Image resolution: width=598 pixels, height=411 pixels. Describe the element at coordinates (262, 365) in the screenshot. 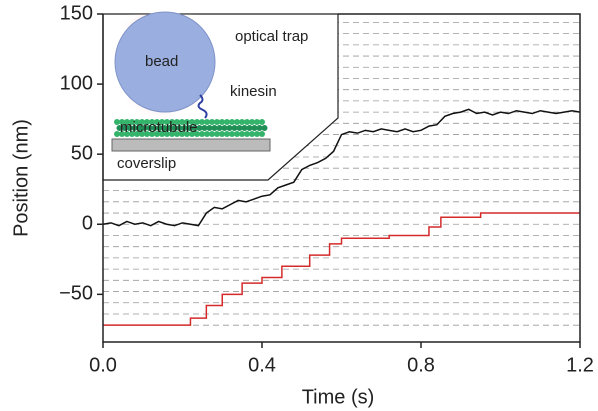

I see `x-tick-label: 0.4` at that location.